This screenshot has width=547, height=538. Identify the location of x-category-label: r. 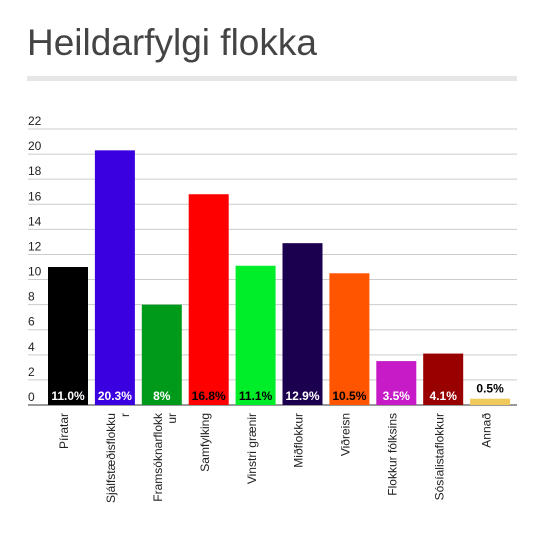
(125, 415).